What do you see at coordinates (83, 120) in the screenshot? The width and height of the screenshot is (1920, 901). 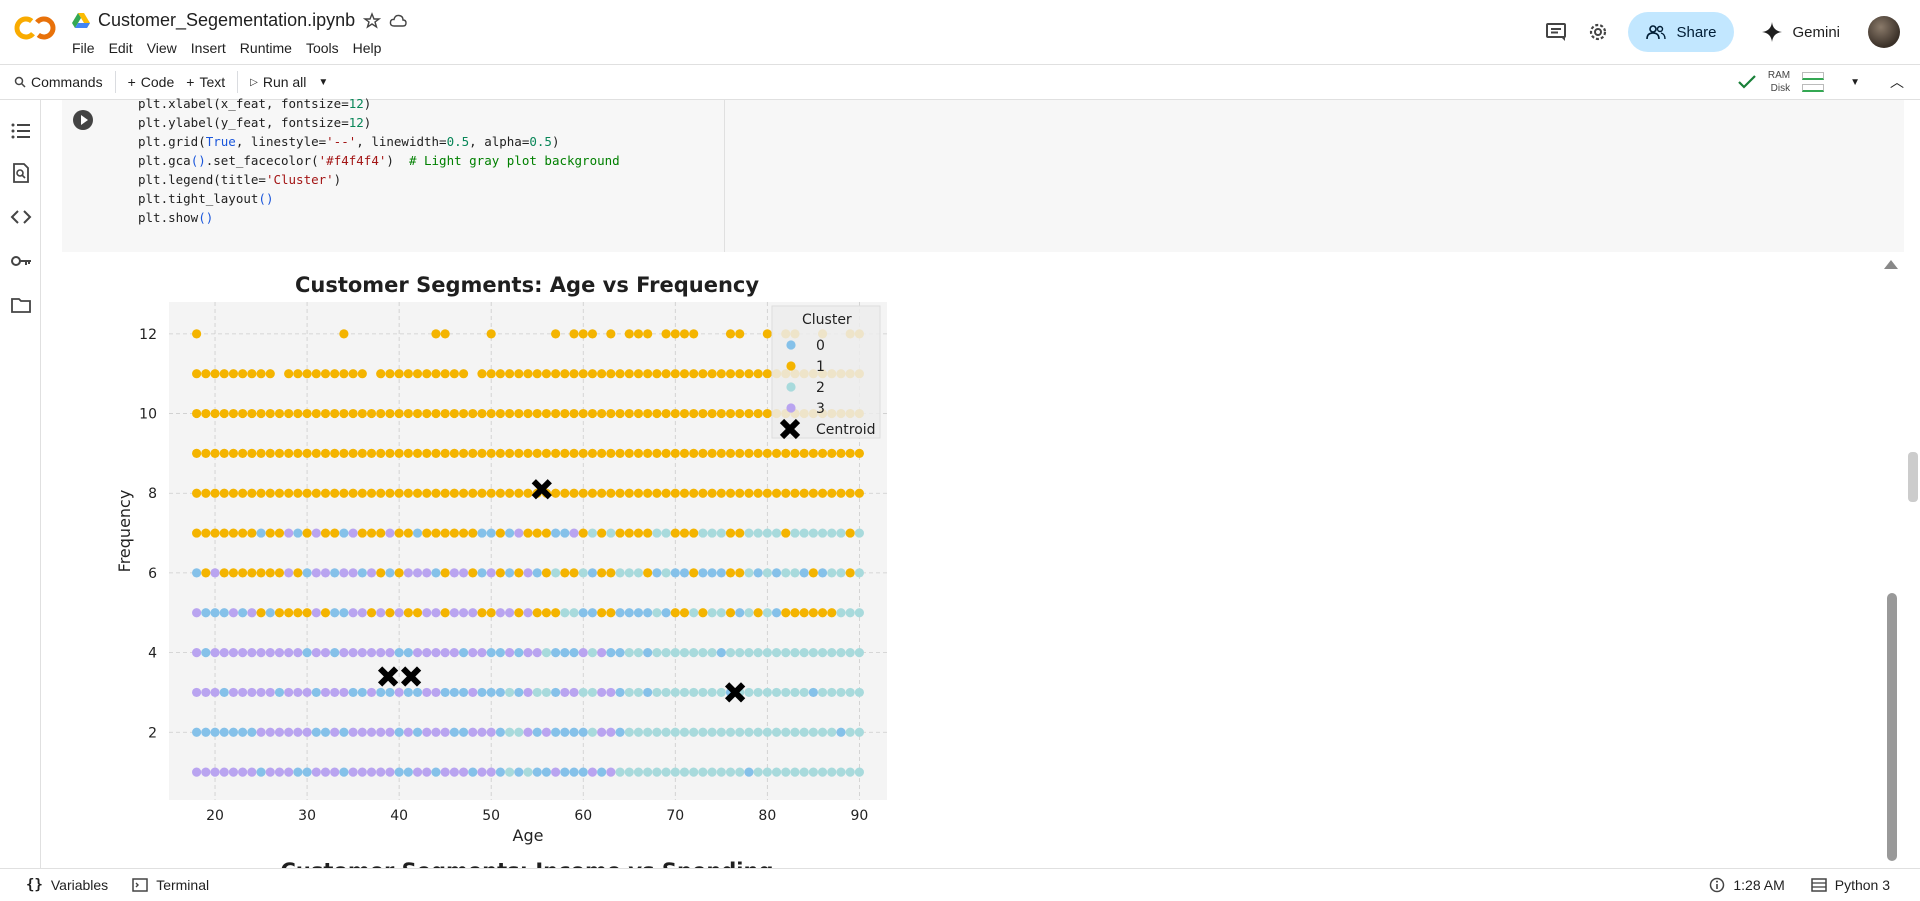 I see `run-cell-button` at bounding box center [83, 120].